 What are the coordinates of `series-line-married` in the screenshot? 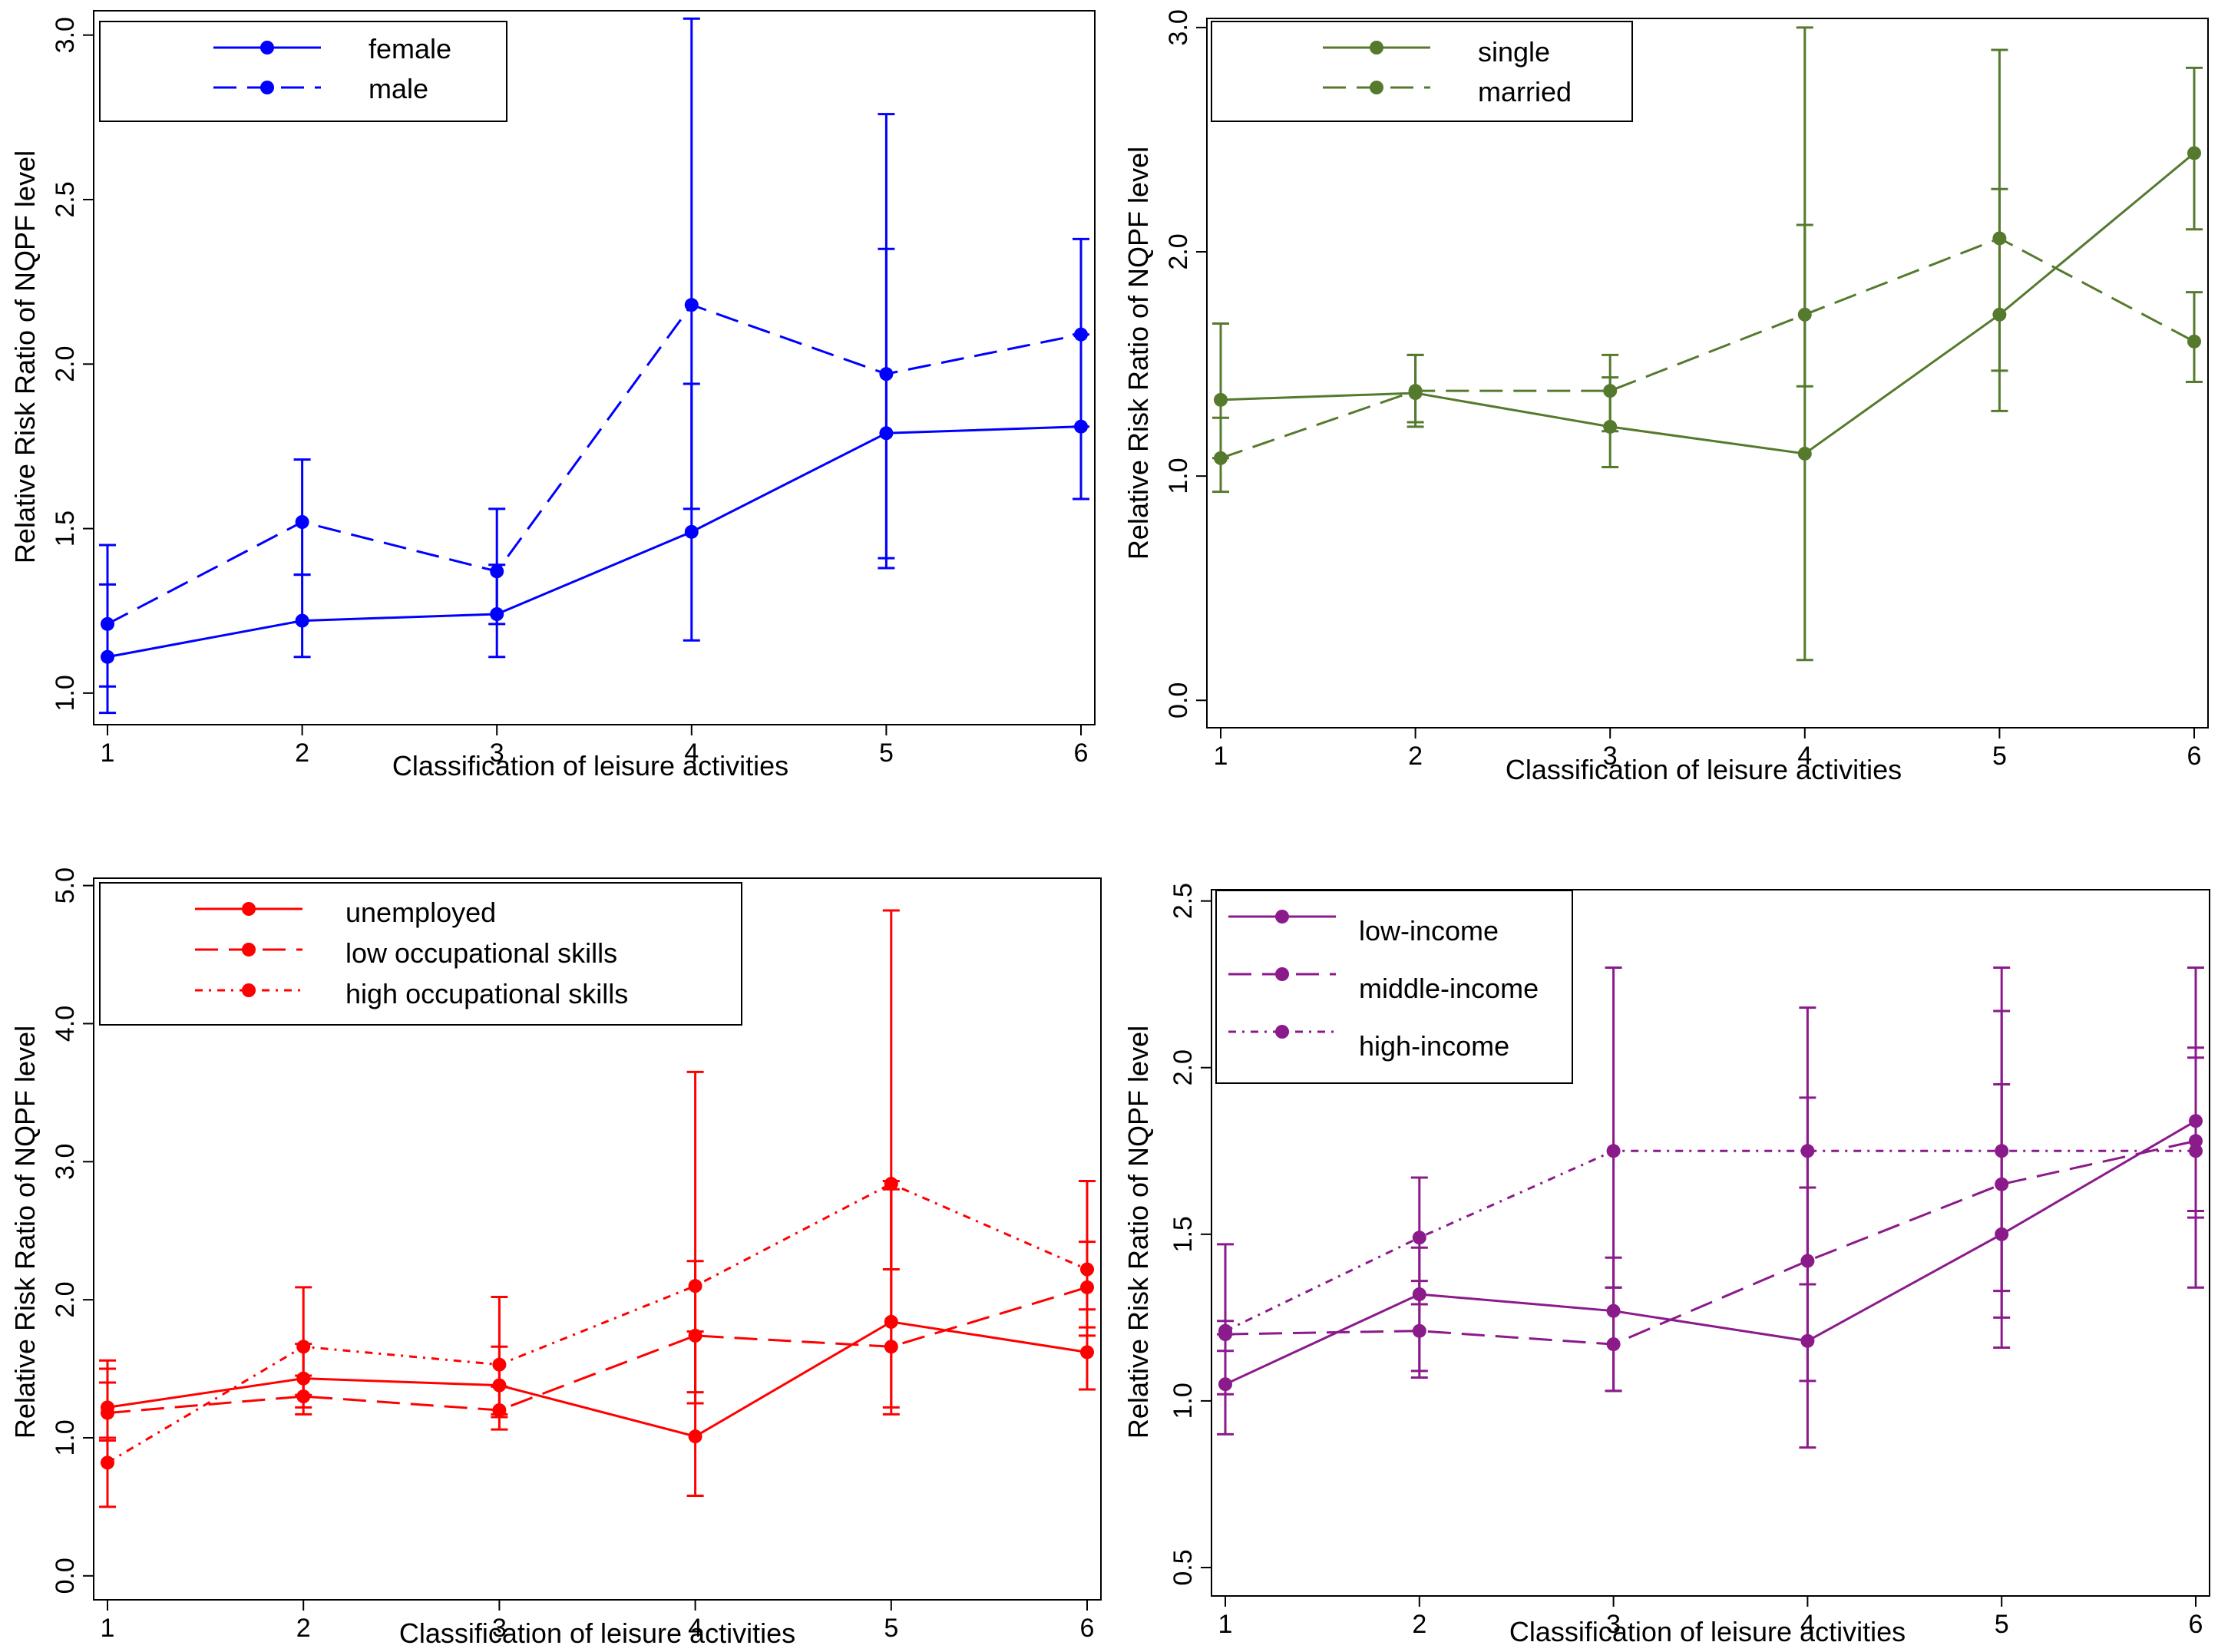 It's located at (1707, 348).